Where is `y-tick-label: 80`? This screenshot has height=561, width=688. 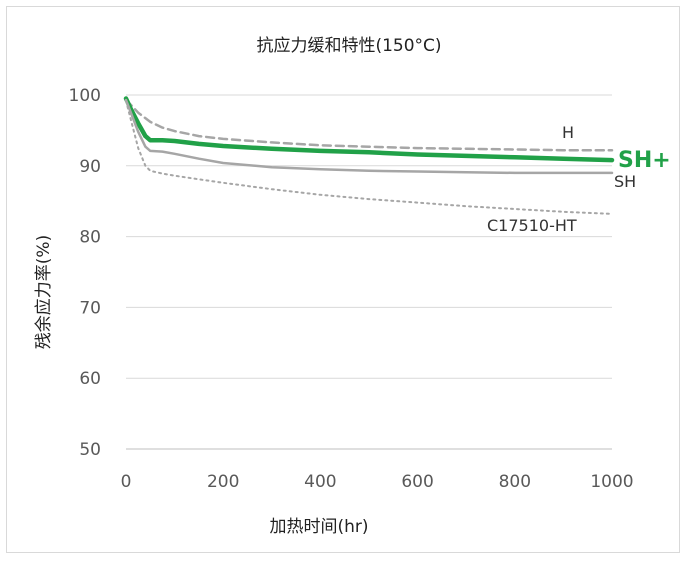 y-tick-label: 80 is located at coordinates (90, 238).